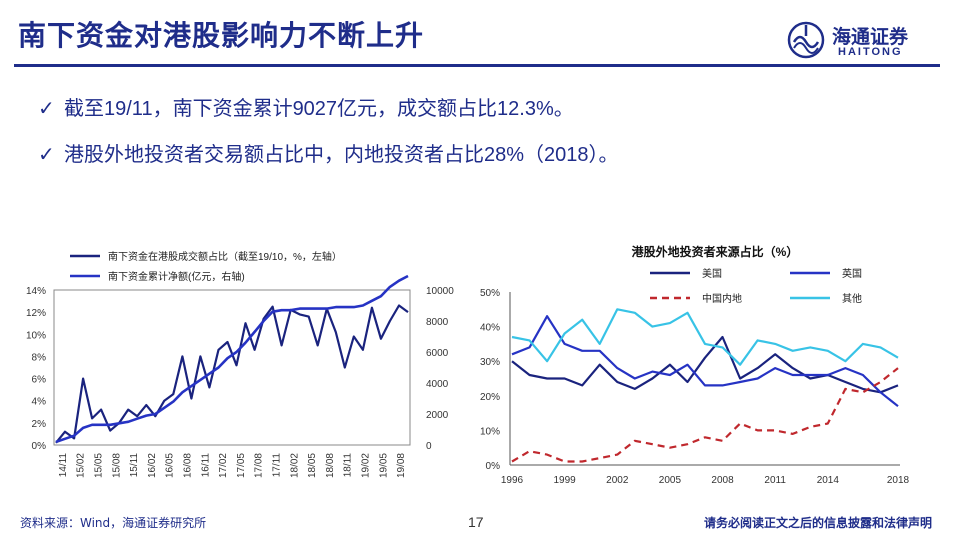 The height and width of the screenshot is (540, 956). Describe the element at coordinates (852, 298) in the screenshot. I see `legend-label-4: 其他` at that location.